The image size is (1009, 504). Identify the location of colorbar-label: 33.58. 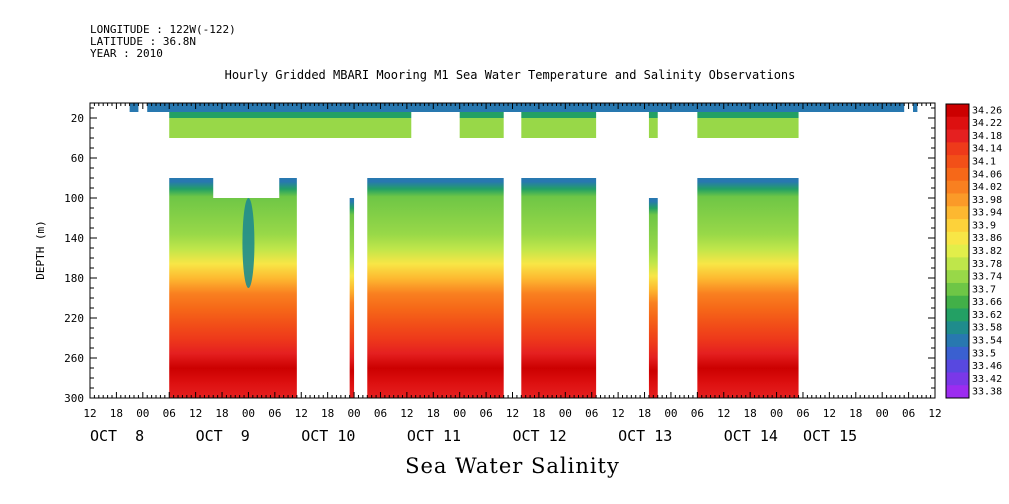
(987, 328).